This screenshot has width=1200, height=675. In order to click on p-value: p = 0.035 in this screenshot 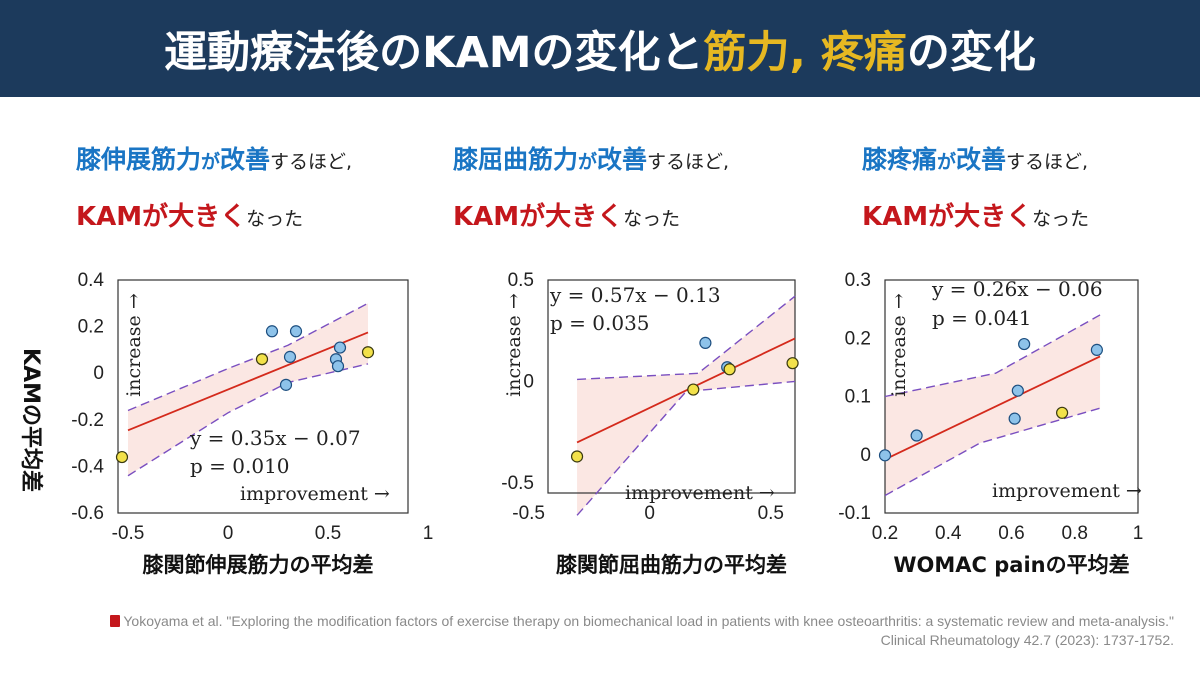, I will do `click(600, 323)`.